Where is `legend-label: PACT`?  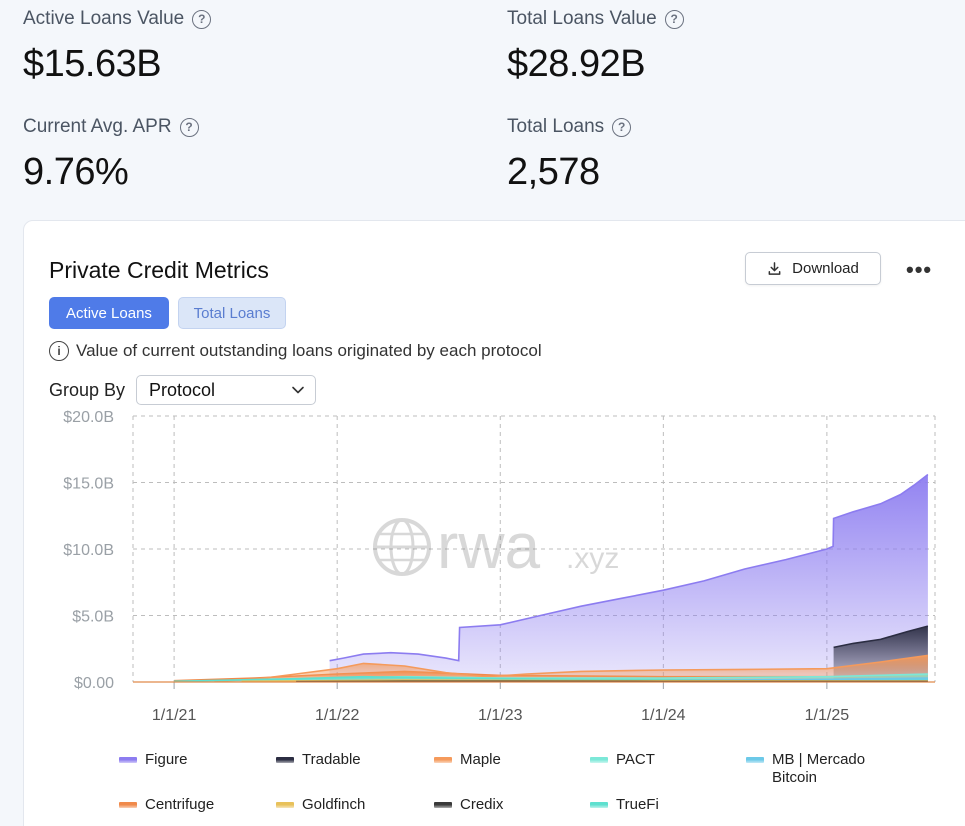
legend-label: PACT is located at coordinates (635, 759).